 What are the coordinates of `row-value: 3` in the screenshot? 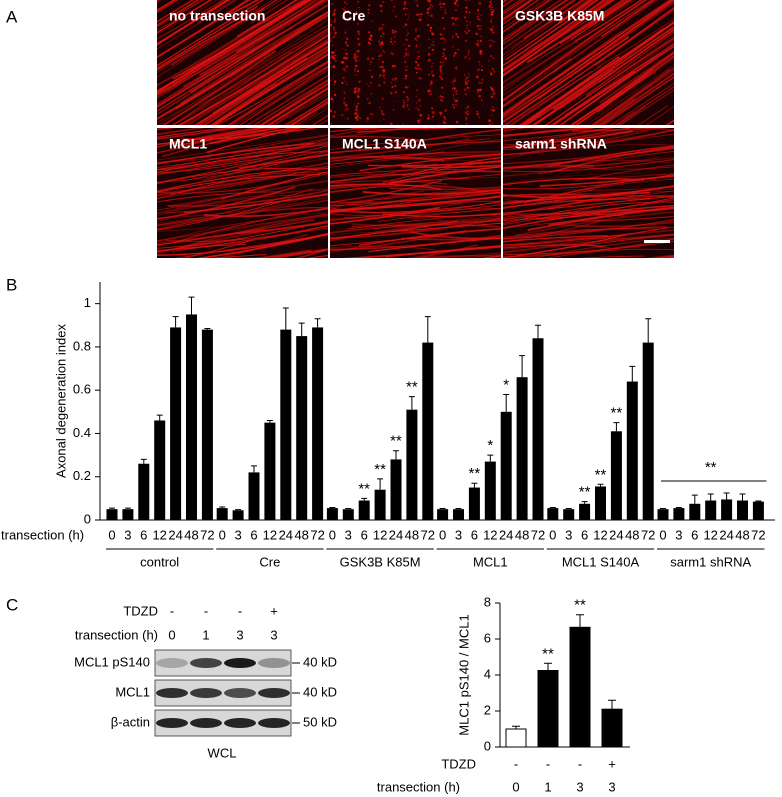 It's located at (611, 786).